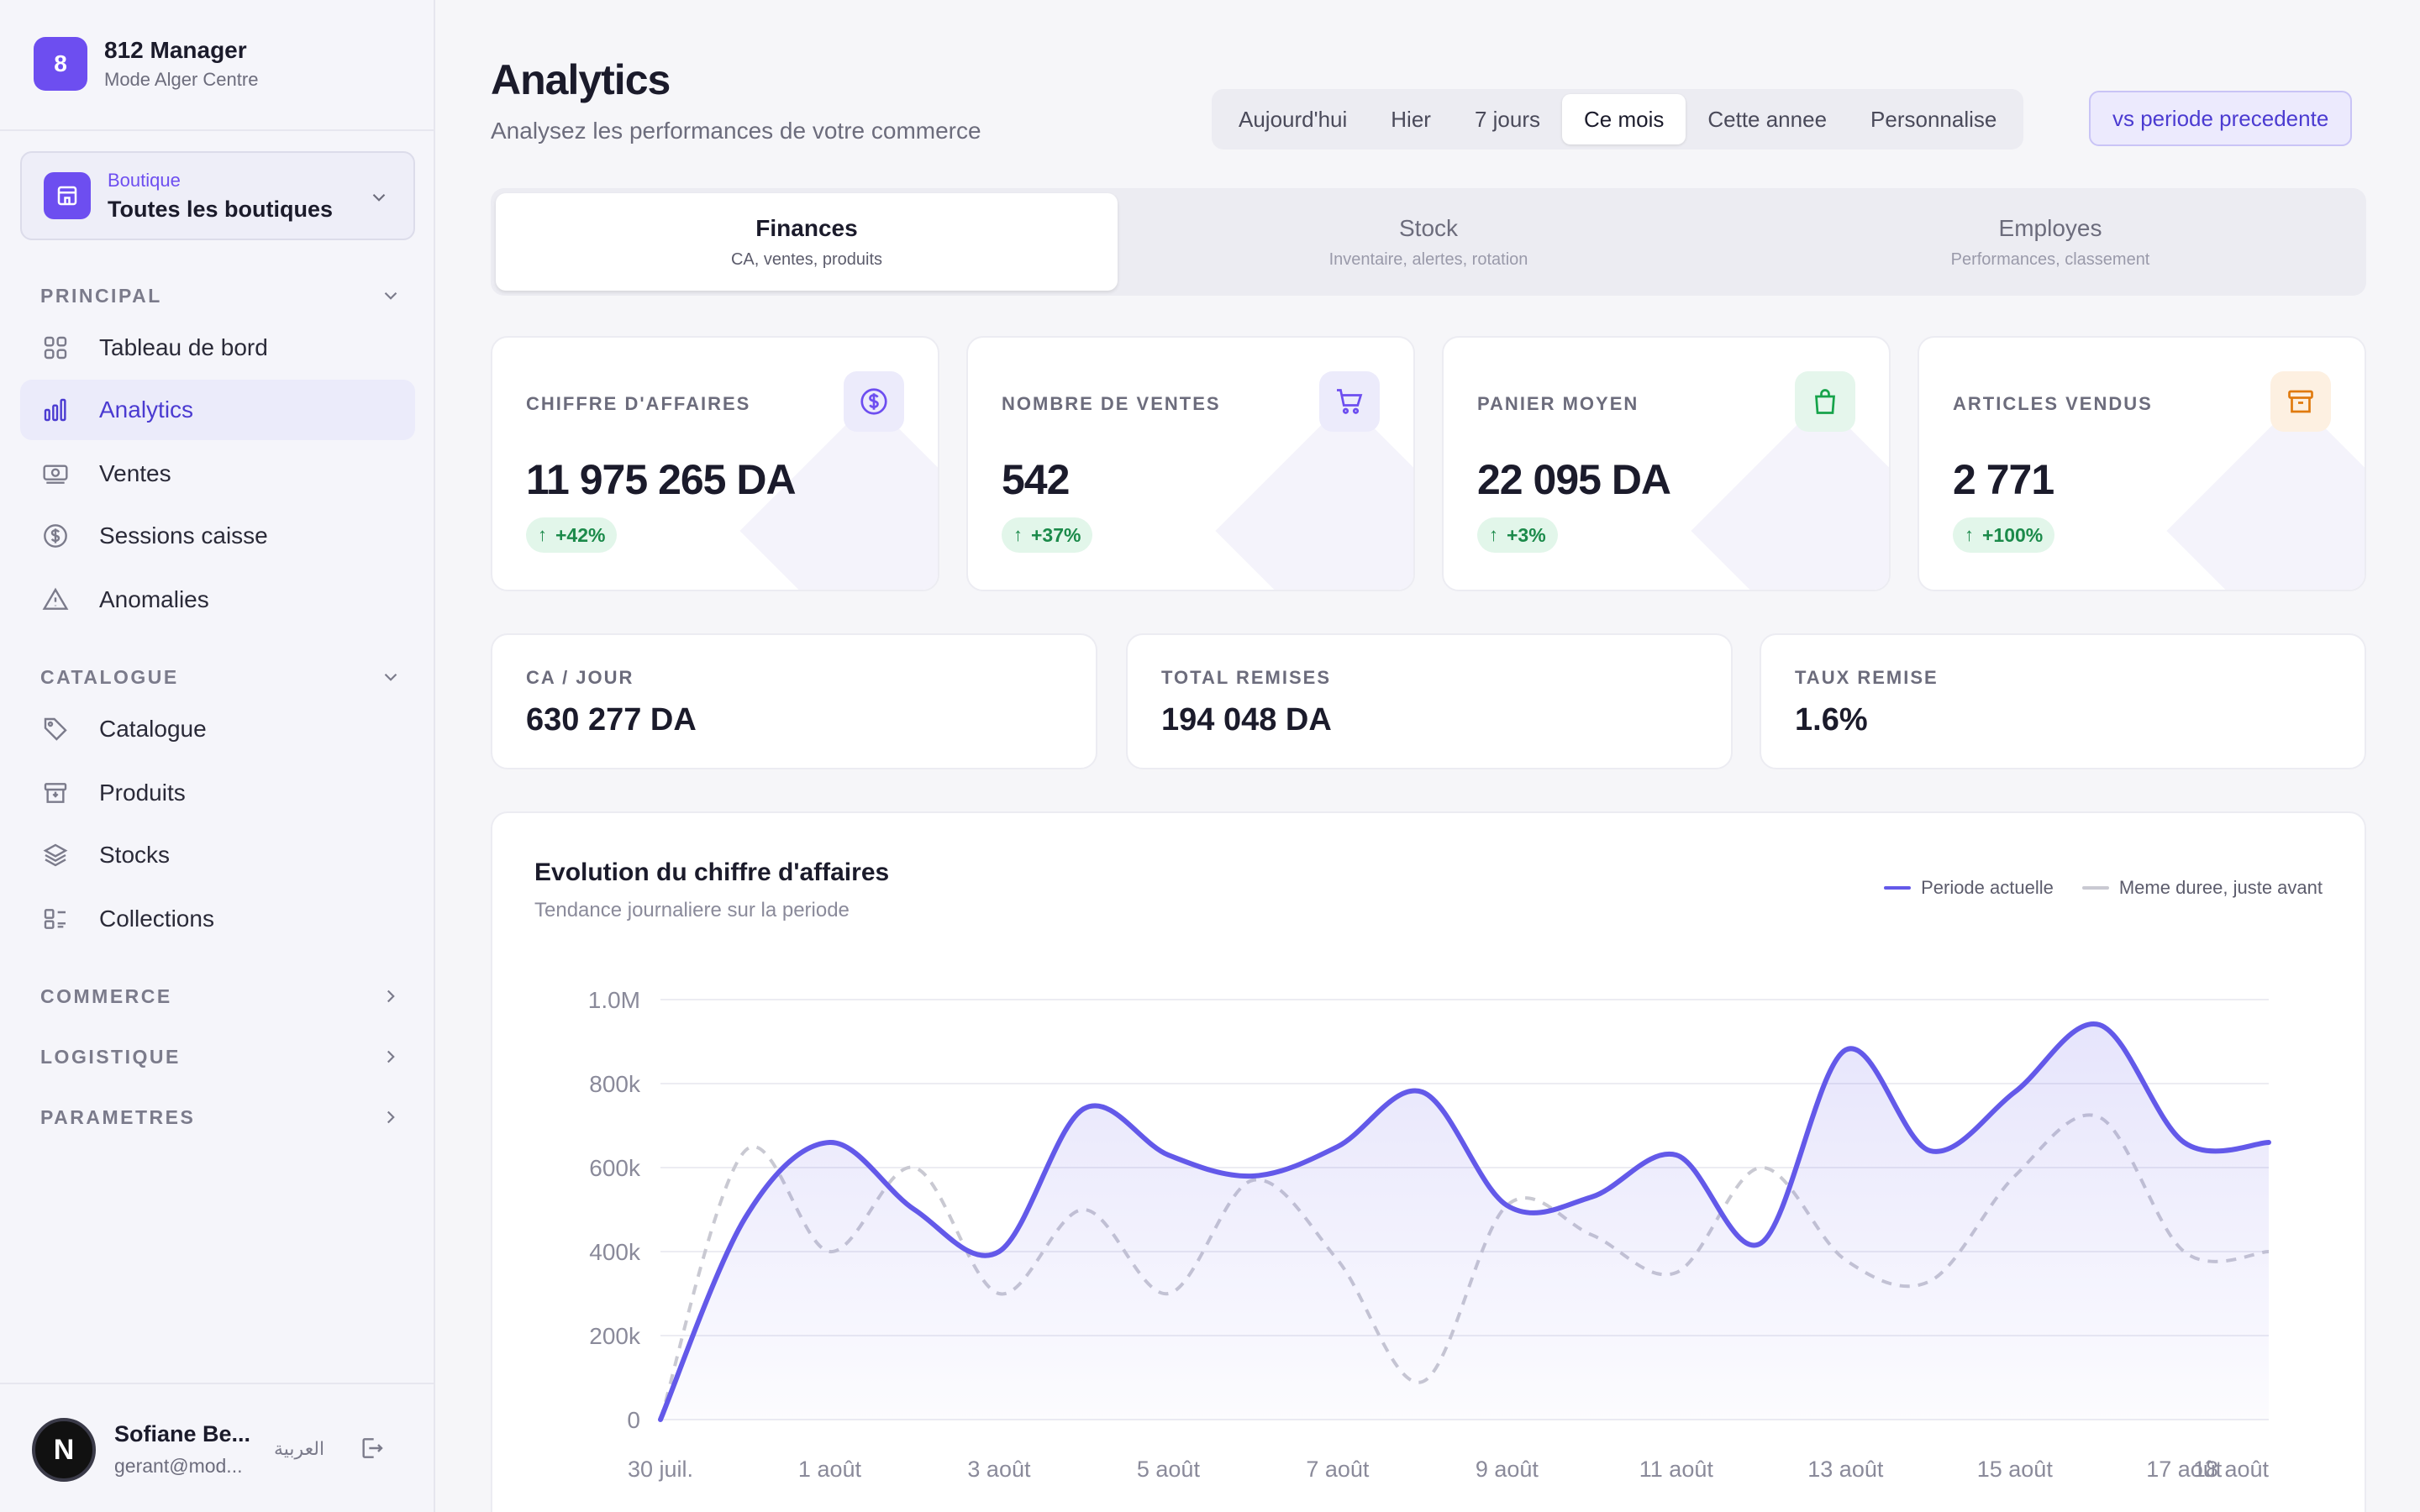  I want to click on legend-label: Meme duree, juste avant, so click(2220, 887).